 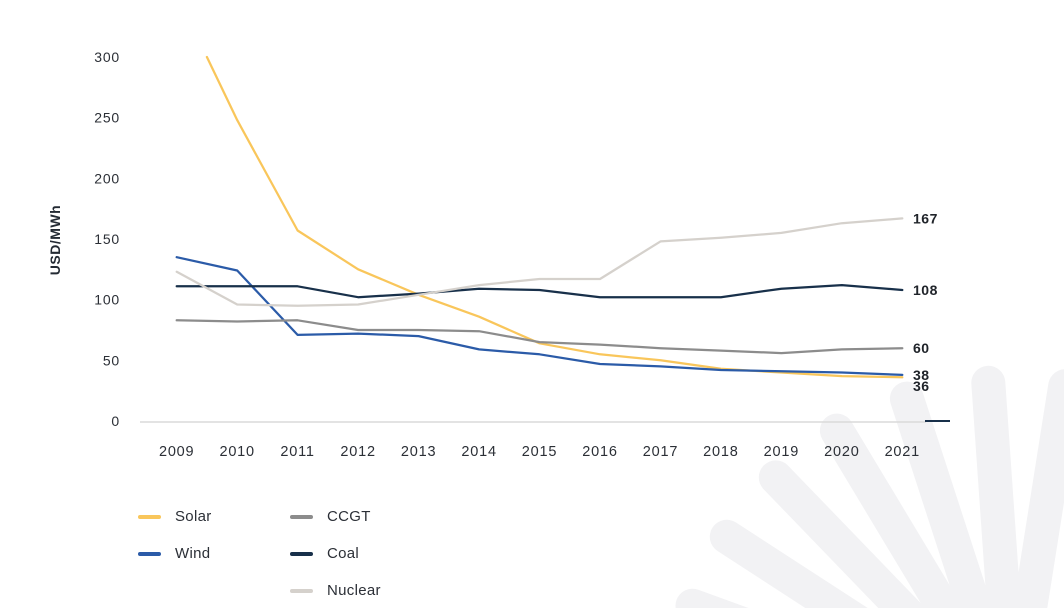 What do you see at coordinates (236, 452) in the screenshot?
I see `x-axis-tick-label: 2010` at bounding box center [236, 452].